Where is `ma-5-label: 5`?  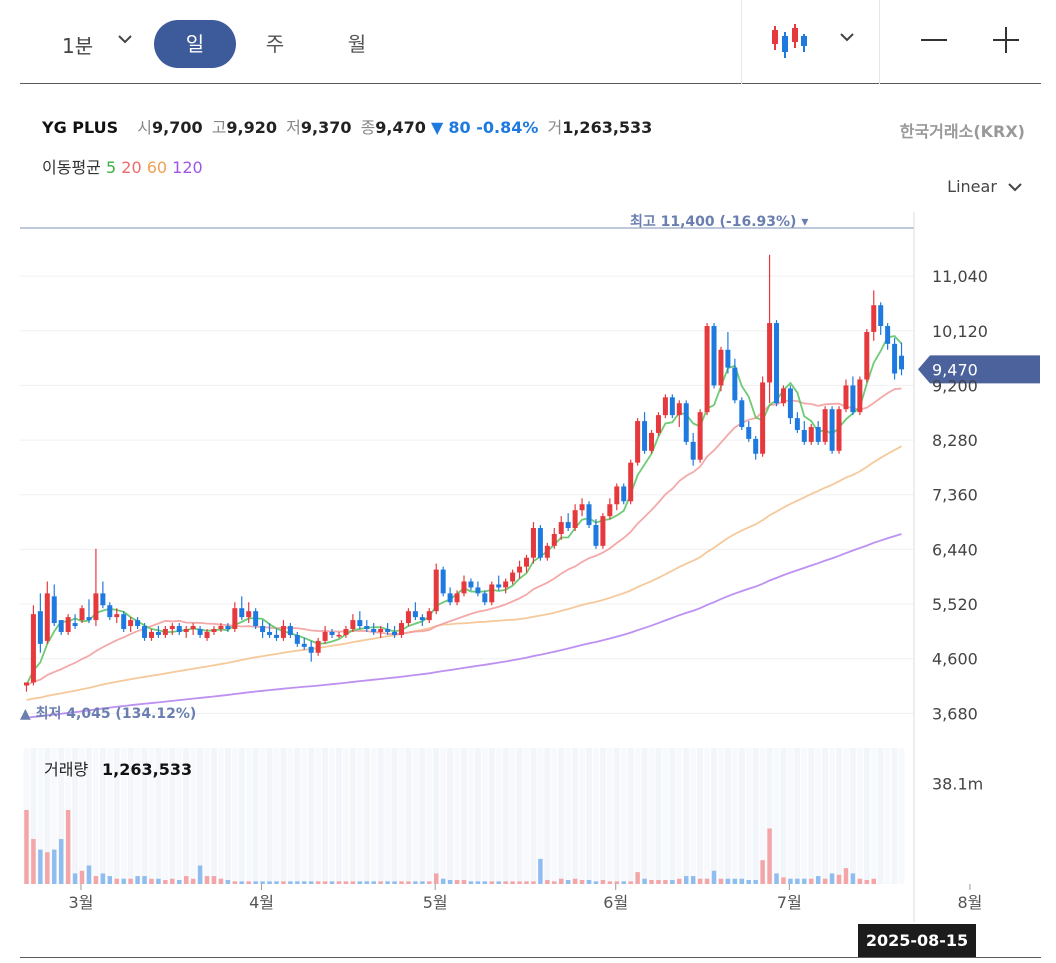 ma-5-label: 5 is located at coordinates (111, 167).